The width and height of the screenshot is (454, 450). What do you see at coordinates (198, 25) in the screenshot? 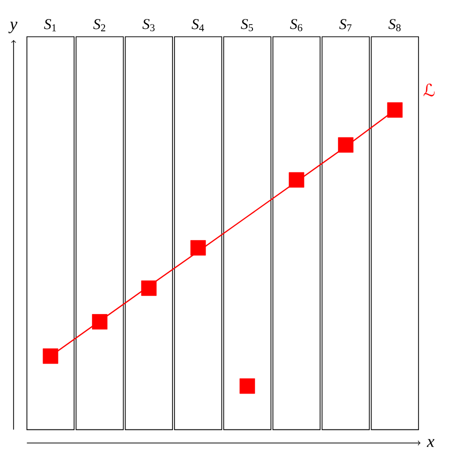
I see `x-tick-label: S$_{4}$` at bounding box center [198, 25].